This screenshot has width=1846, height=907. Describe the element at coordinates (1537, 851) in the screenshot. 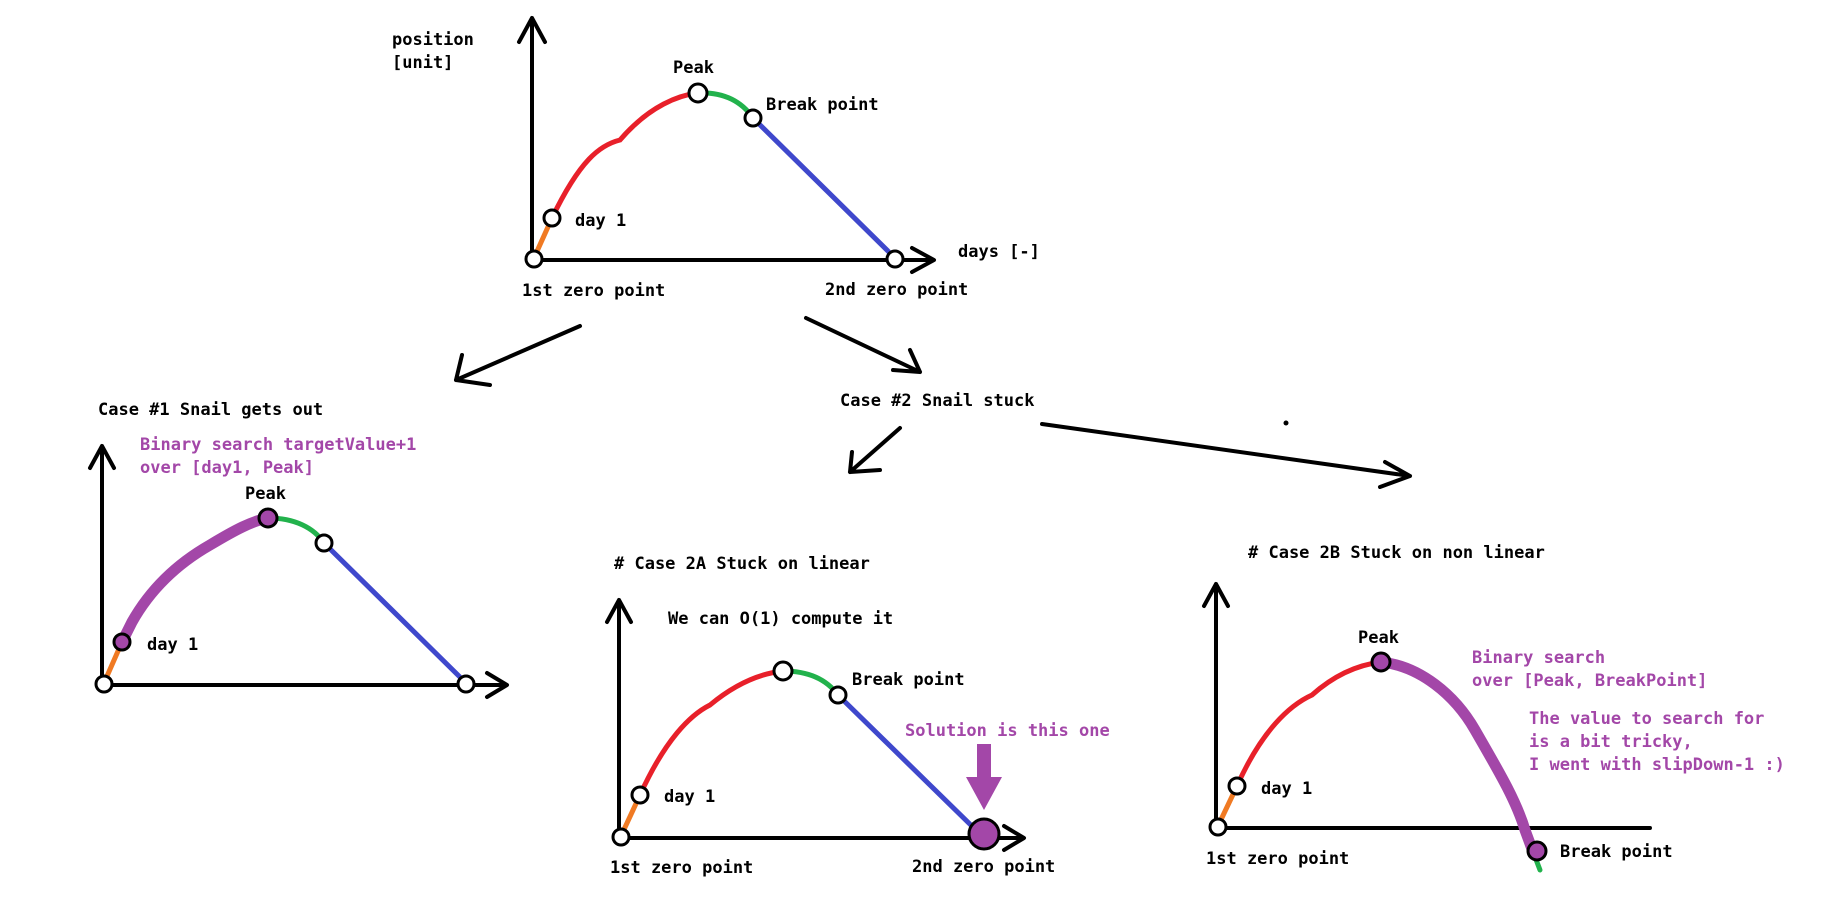

I see `case2b-break-marker` at that location.